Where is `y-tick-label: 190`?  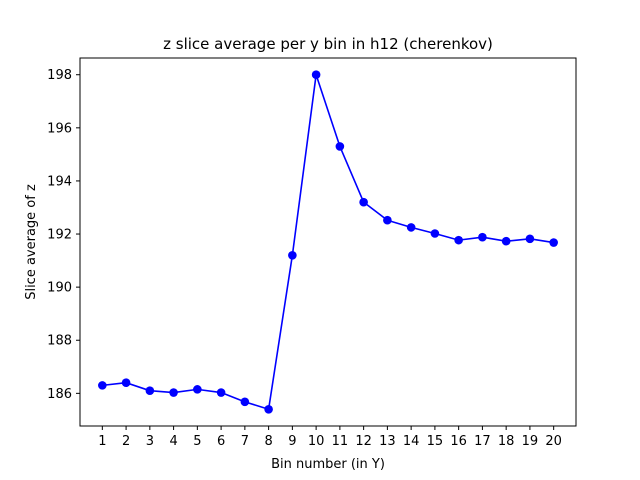
y-tick-label: 190 is located at coordinates (59, 288).